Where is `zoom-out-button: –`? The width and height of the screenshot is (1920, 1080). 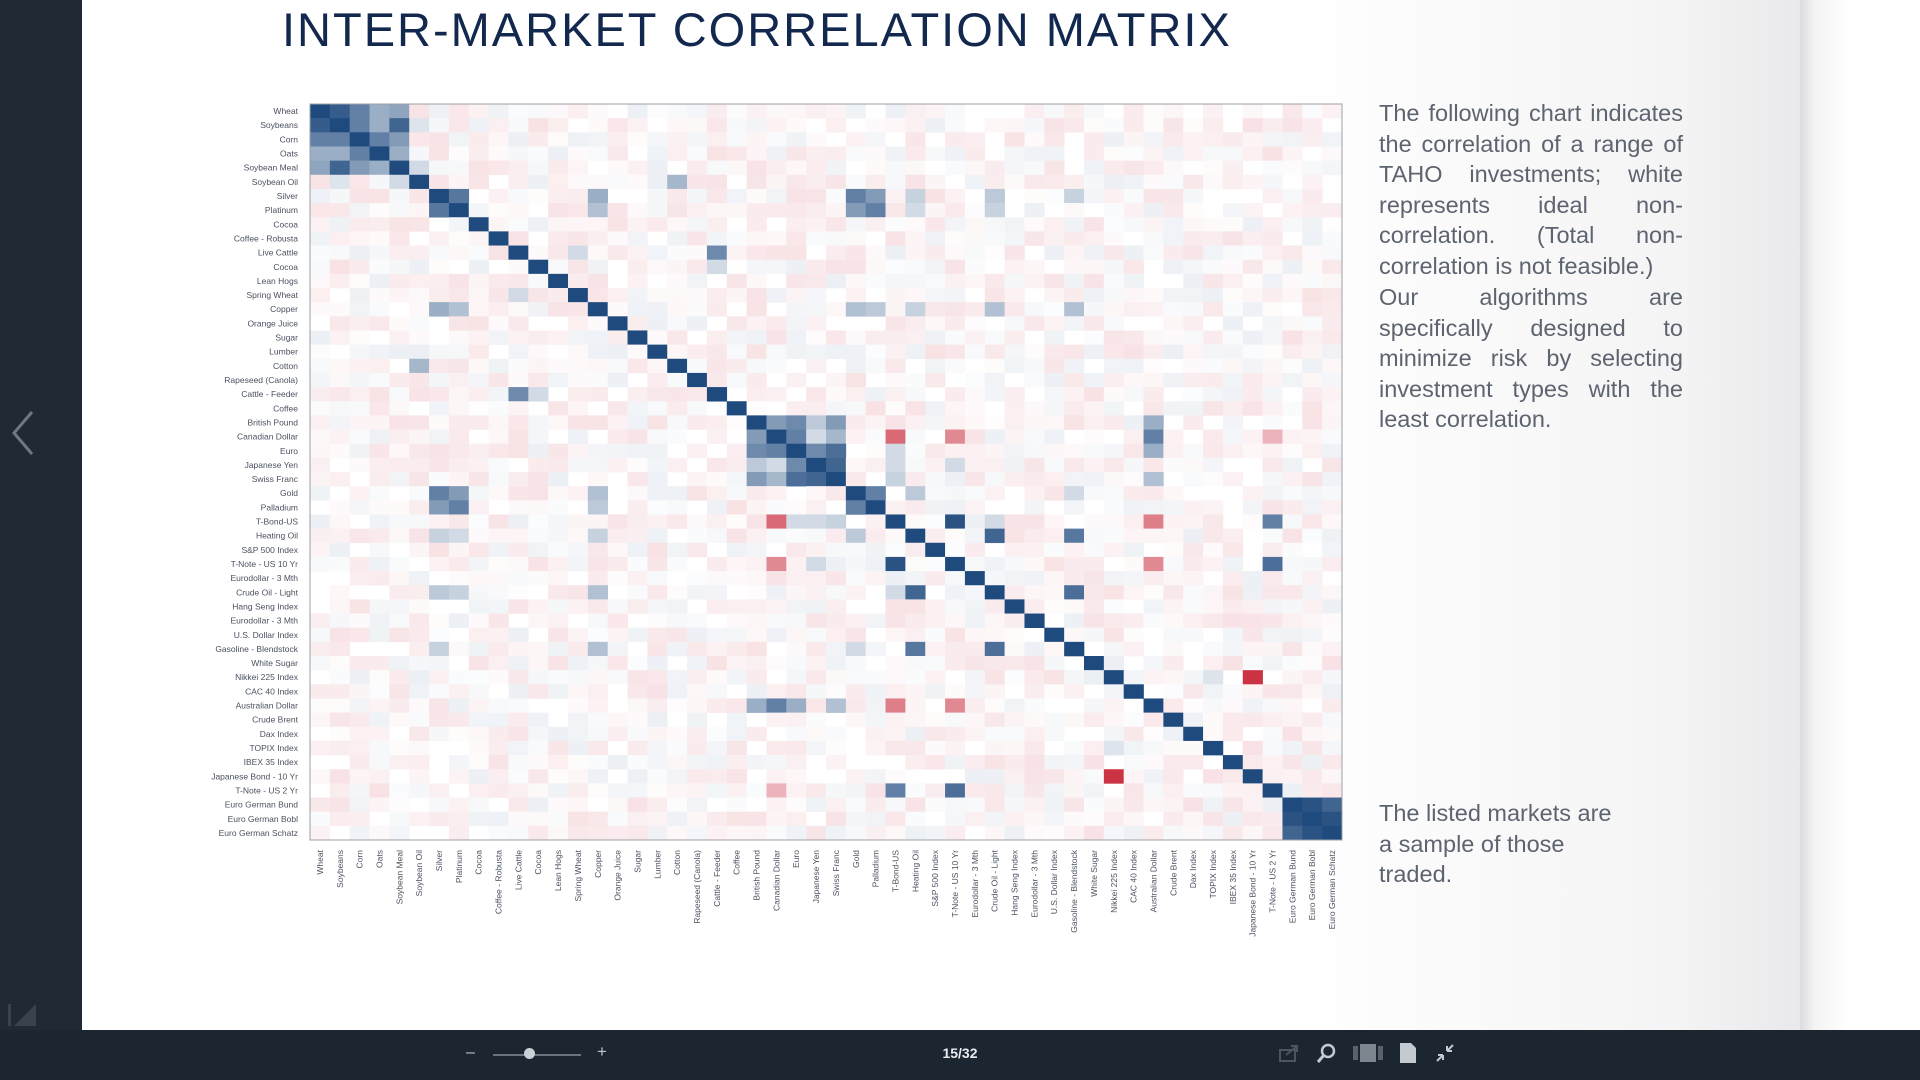
zoom-out-button: – is located at coordinates (470, 1052).